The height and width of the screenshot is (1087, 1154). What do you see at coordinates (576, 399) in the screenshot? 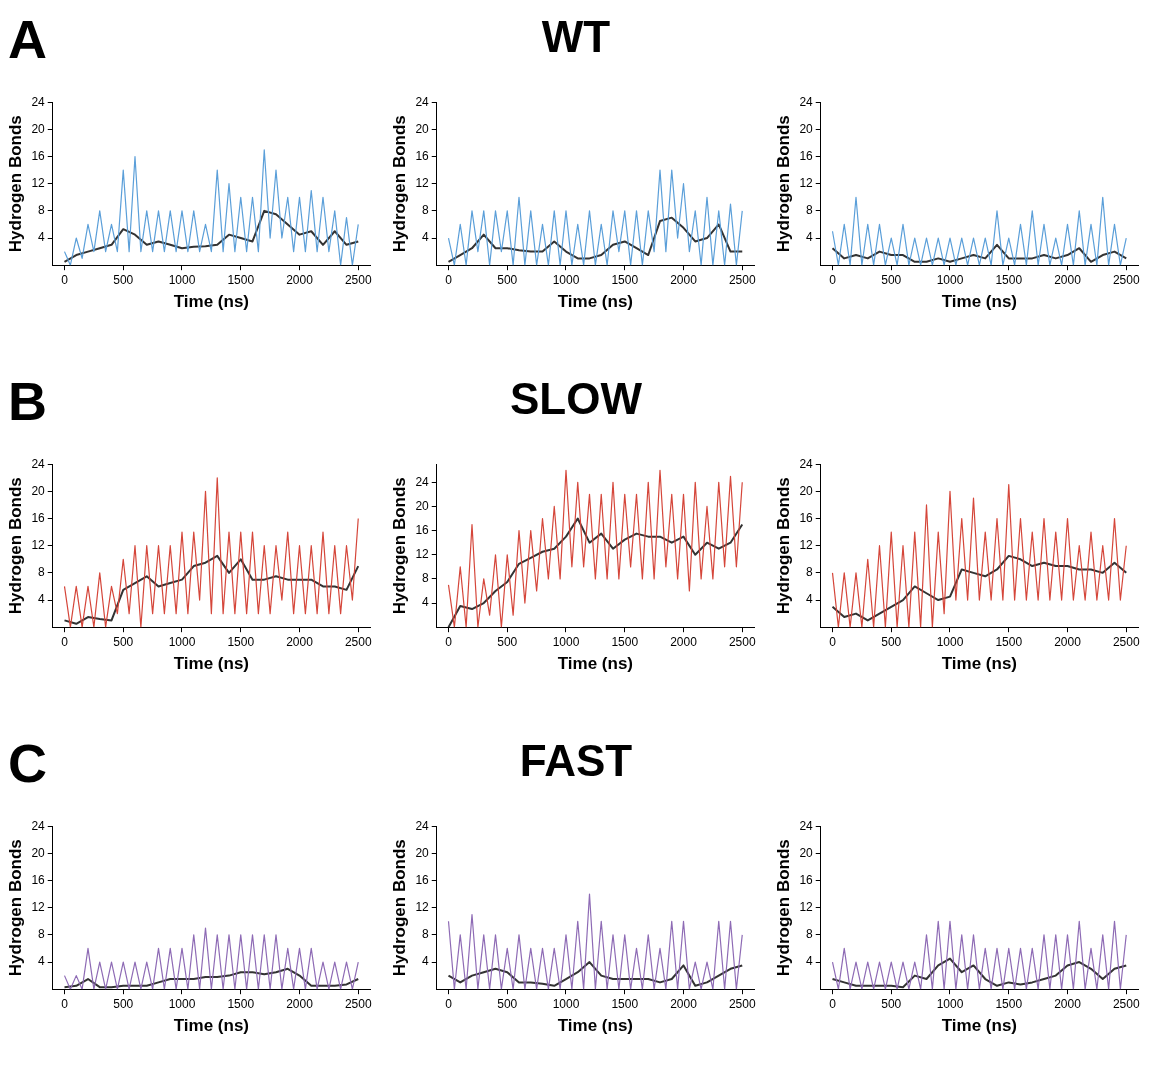
I see `chart-title: SLOW` at bounding box center [576, 399].